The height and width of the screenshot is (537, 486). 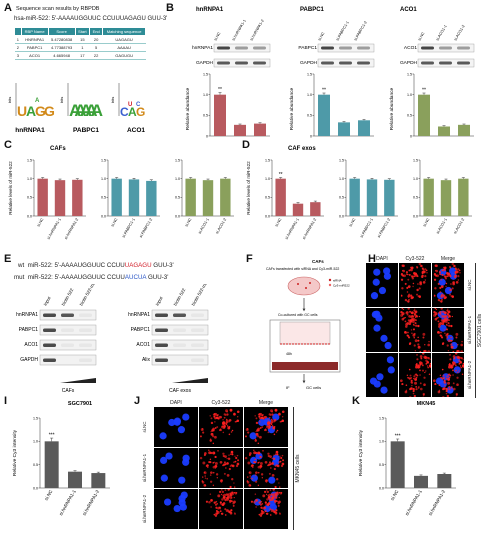 What do you see at coordinates (18, 47) in the screenshot?
I see `cell: 2` at bounding box center [18, 47].